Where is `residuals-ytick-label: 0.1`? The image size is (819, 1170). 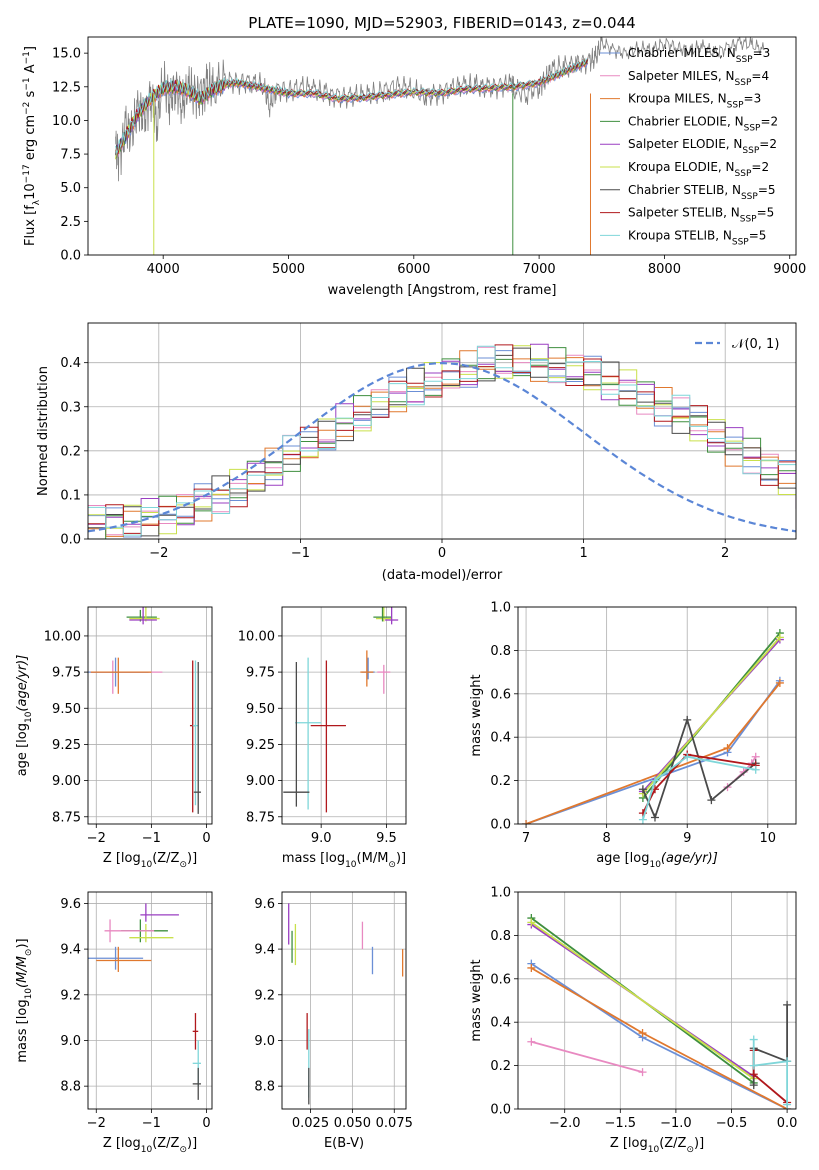 residuals-ytick-label: 0.1 is located at coordinates (70, 495).